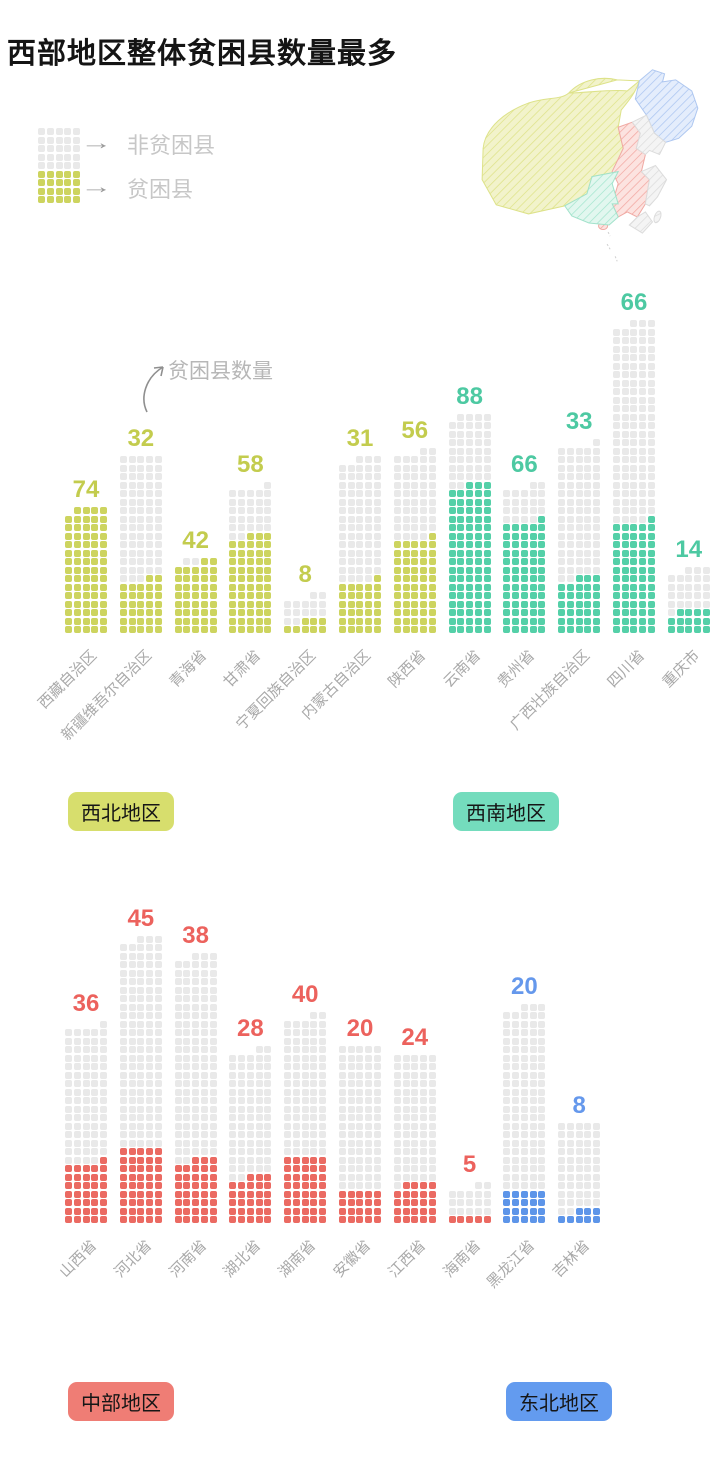  I want to click on axis-label-cell: 重庆市, so click(684, 718).